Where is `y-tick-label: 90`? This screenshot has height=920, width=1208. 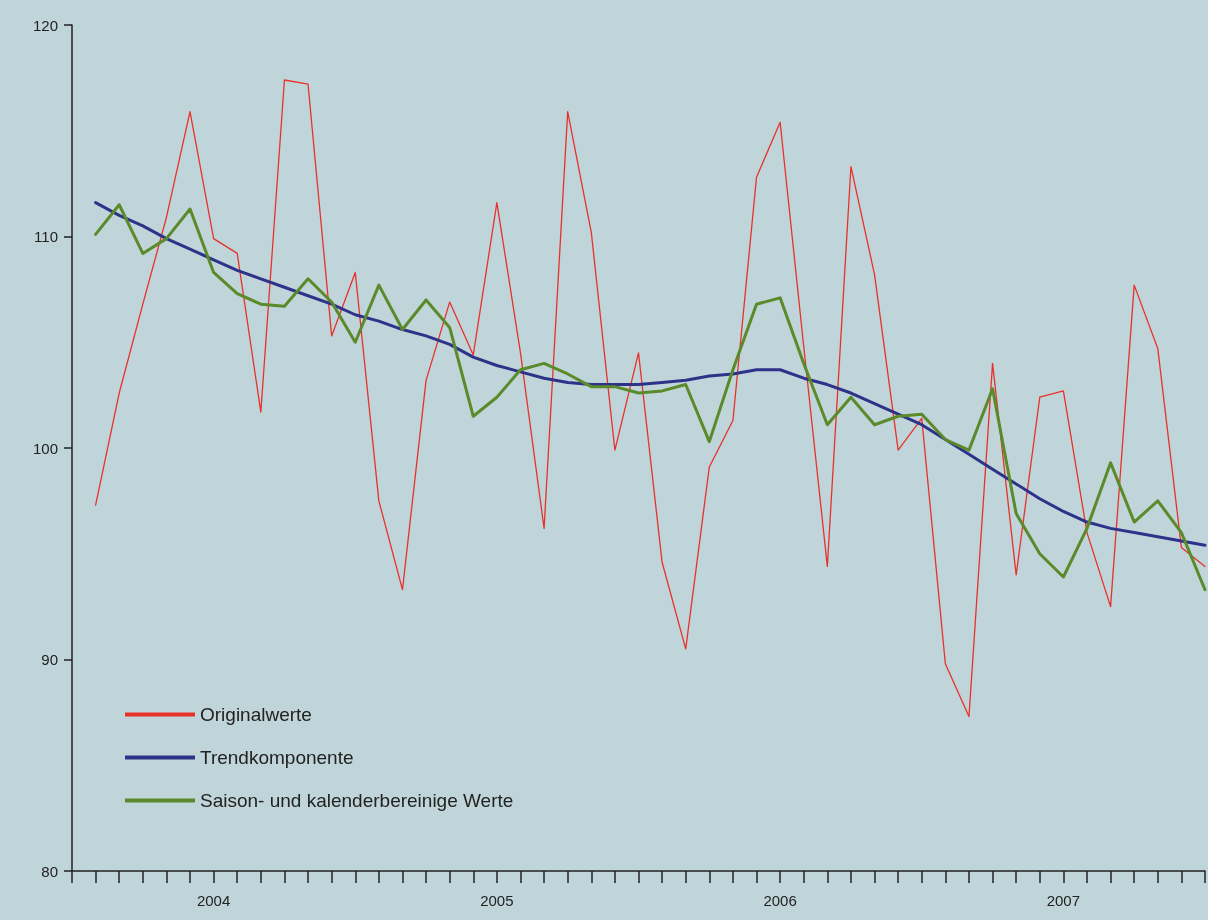 y-tick-label: 90 is located at coordinates (49, 659).